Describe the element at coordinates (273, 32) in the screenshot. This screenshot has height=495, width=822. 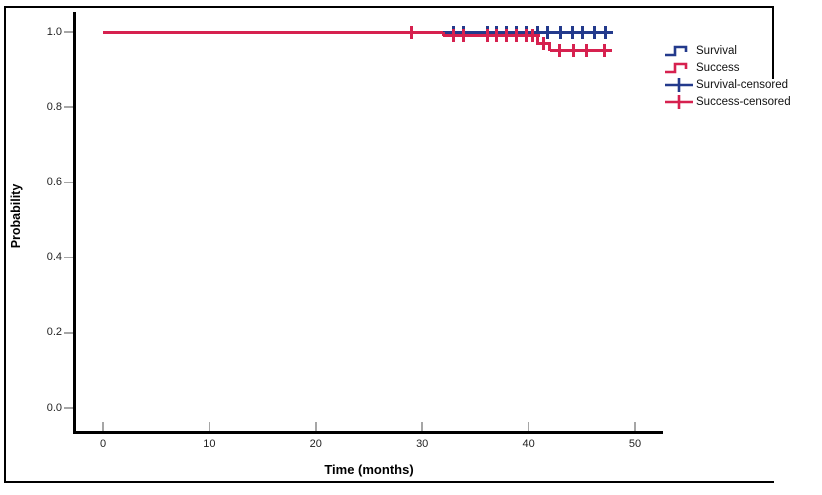
I see `success-curve-segment` at that location.